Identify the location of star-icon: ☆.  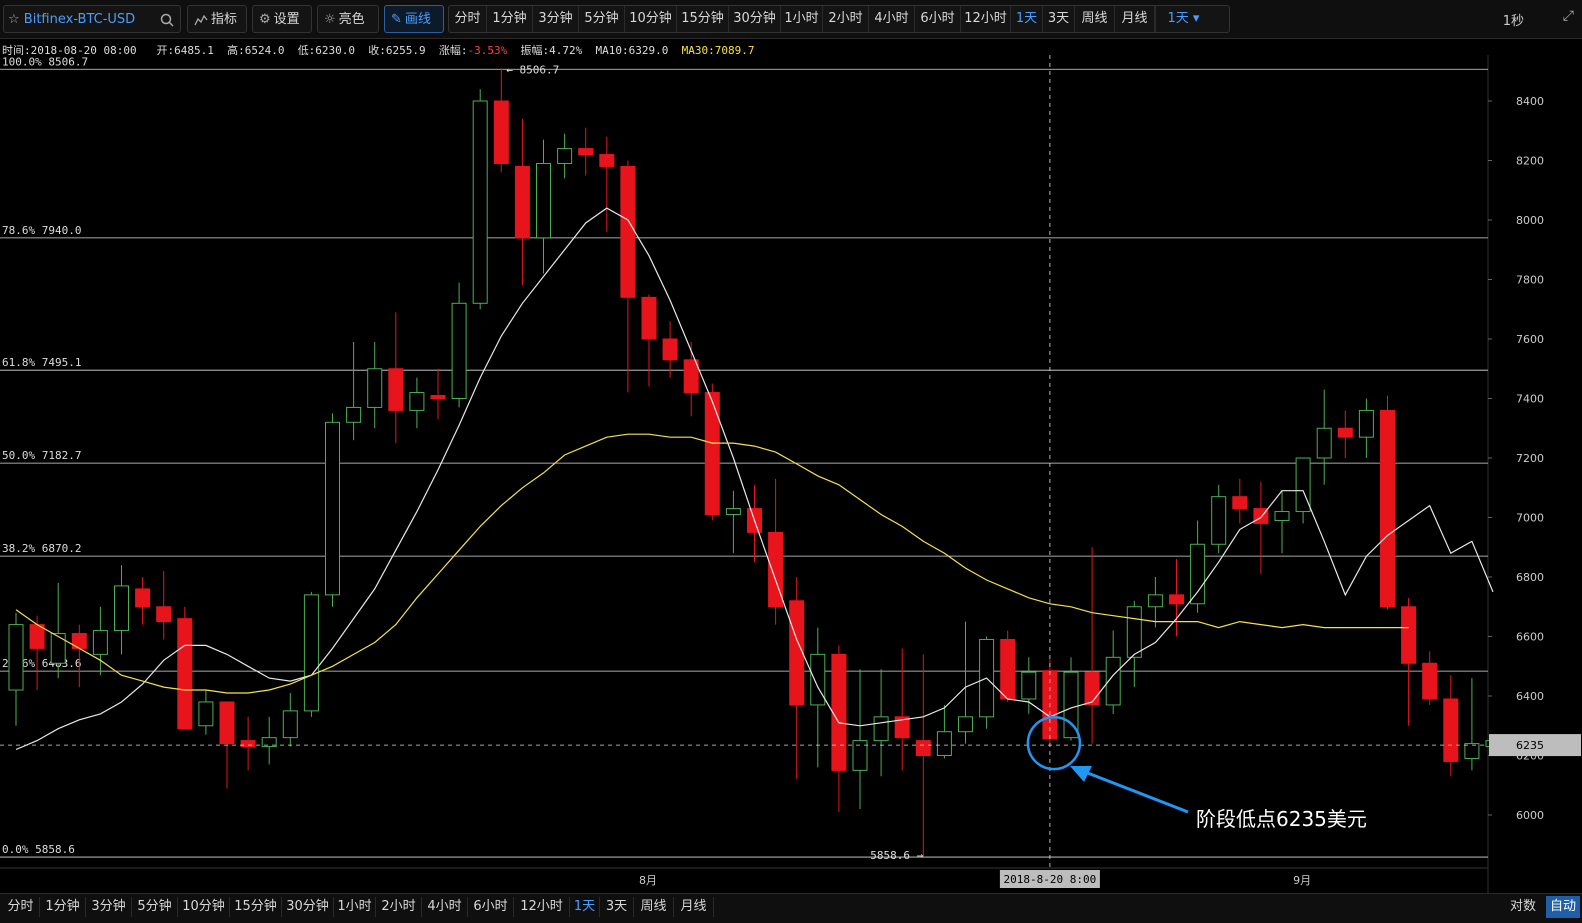
(14, 19).